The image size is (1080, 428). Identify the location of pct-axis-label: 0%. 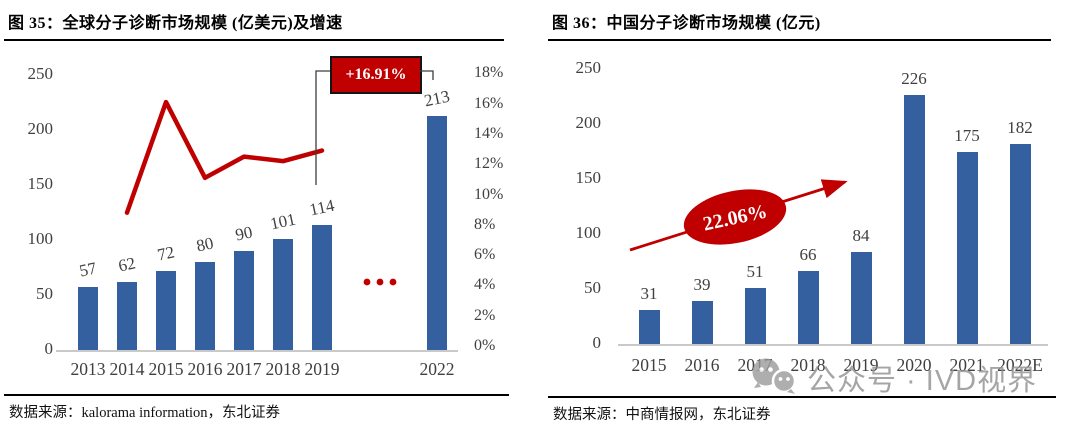
(485, 345).